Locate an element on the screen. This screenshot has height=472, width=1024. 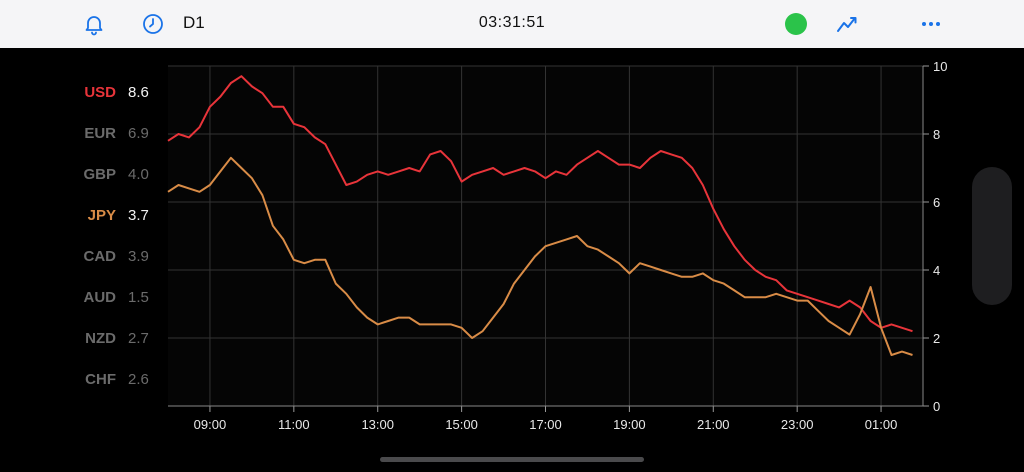
y-tick-label: 6 is located at coordinates (936, 202).